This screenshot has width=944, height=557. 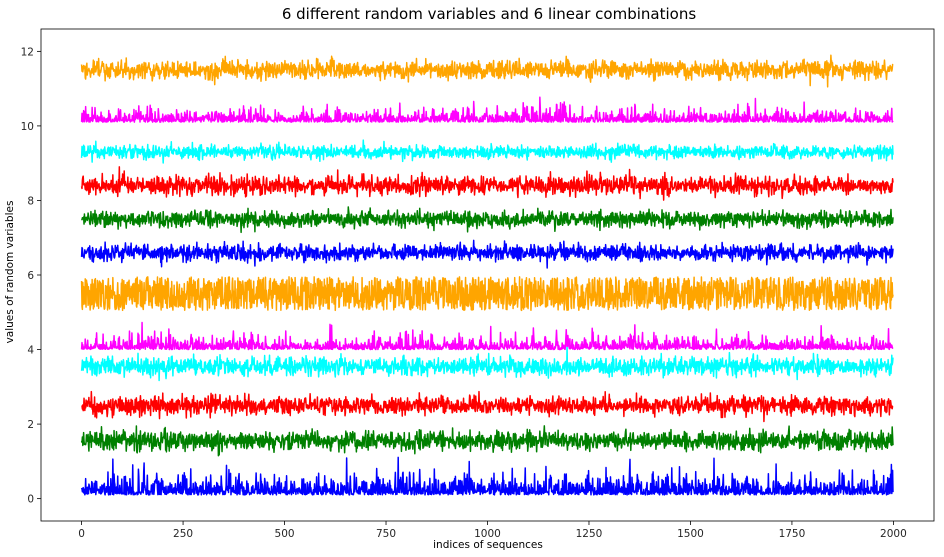 What do you see at coordinates (792, 534) in the screenshot?
I see `x-tick-label: 1750` at bounding box center [792, 534].